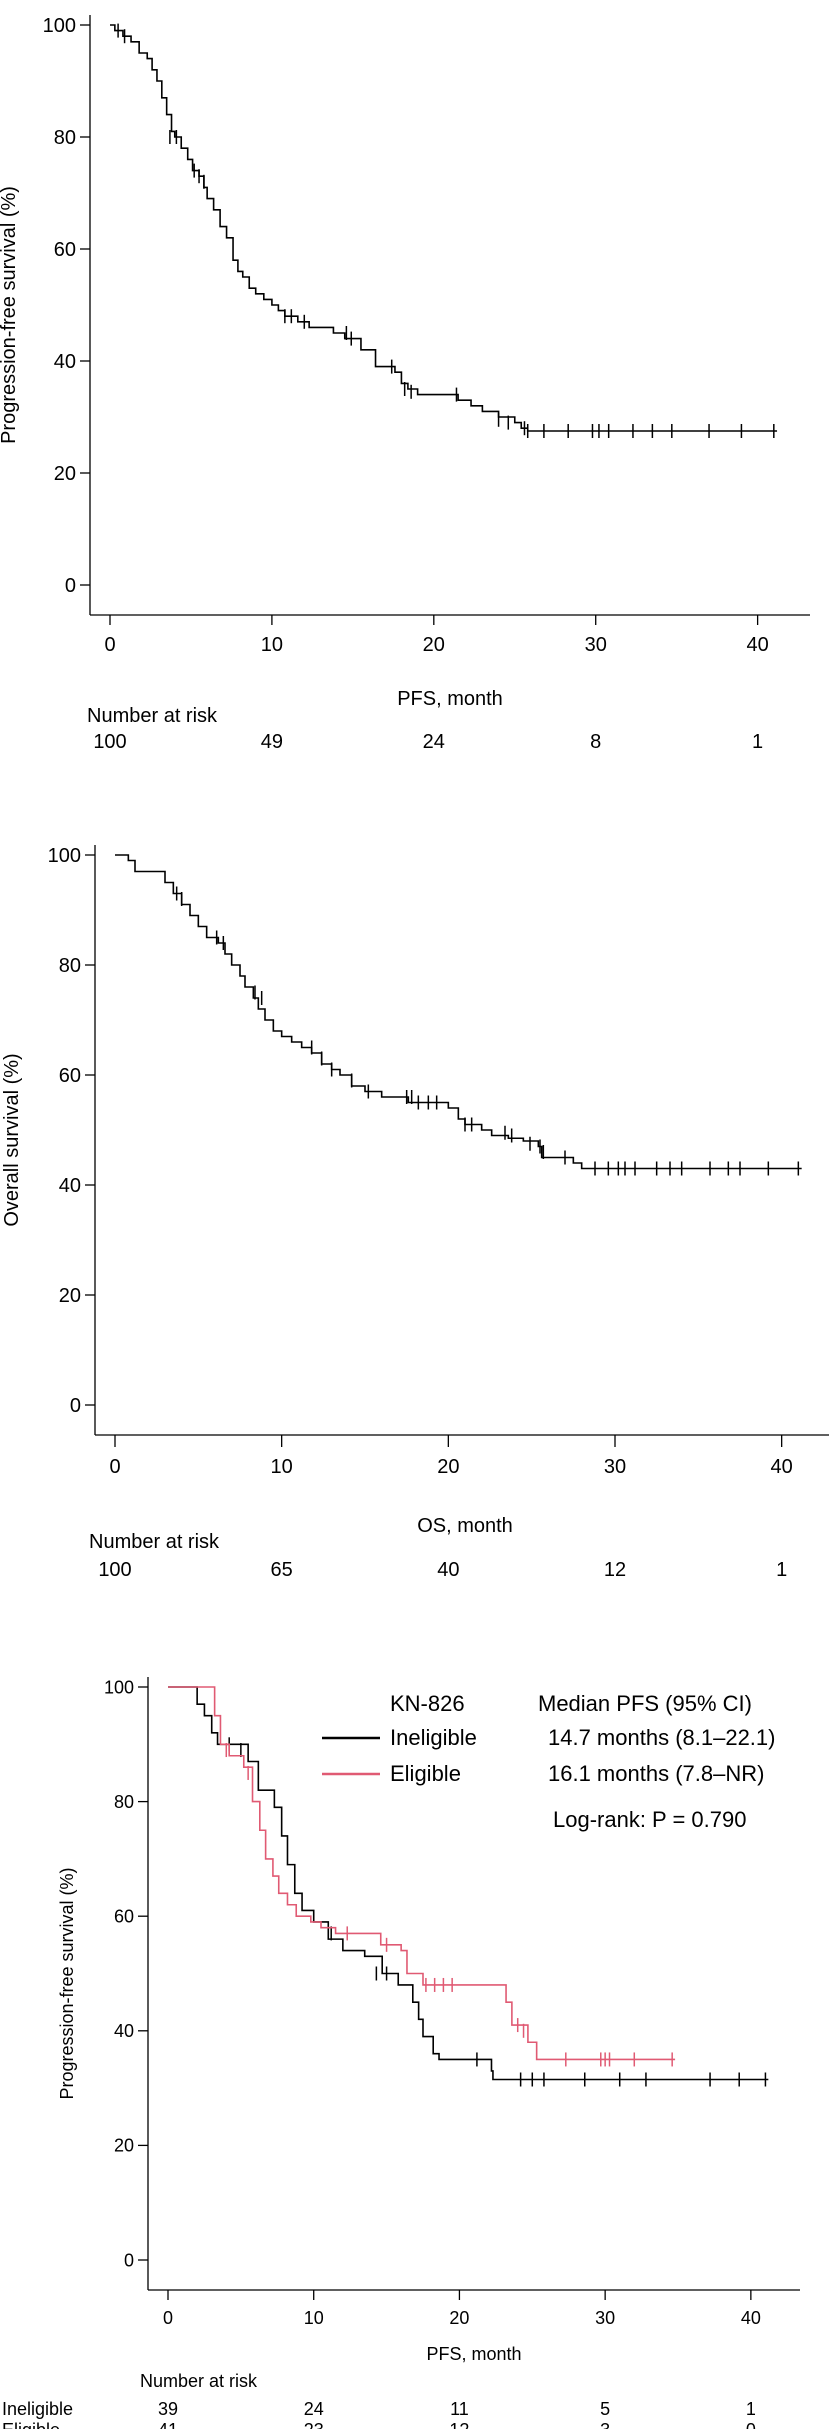 The height and width of the screenshot is (2434, 829). I want to click on legend-entry-label: Ineligible, so click(433, 1737).